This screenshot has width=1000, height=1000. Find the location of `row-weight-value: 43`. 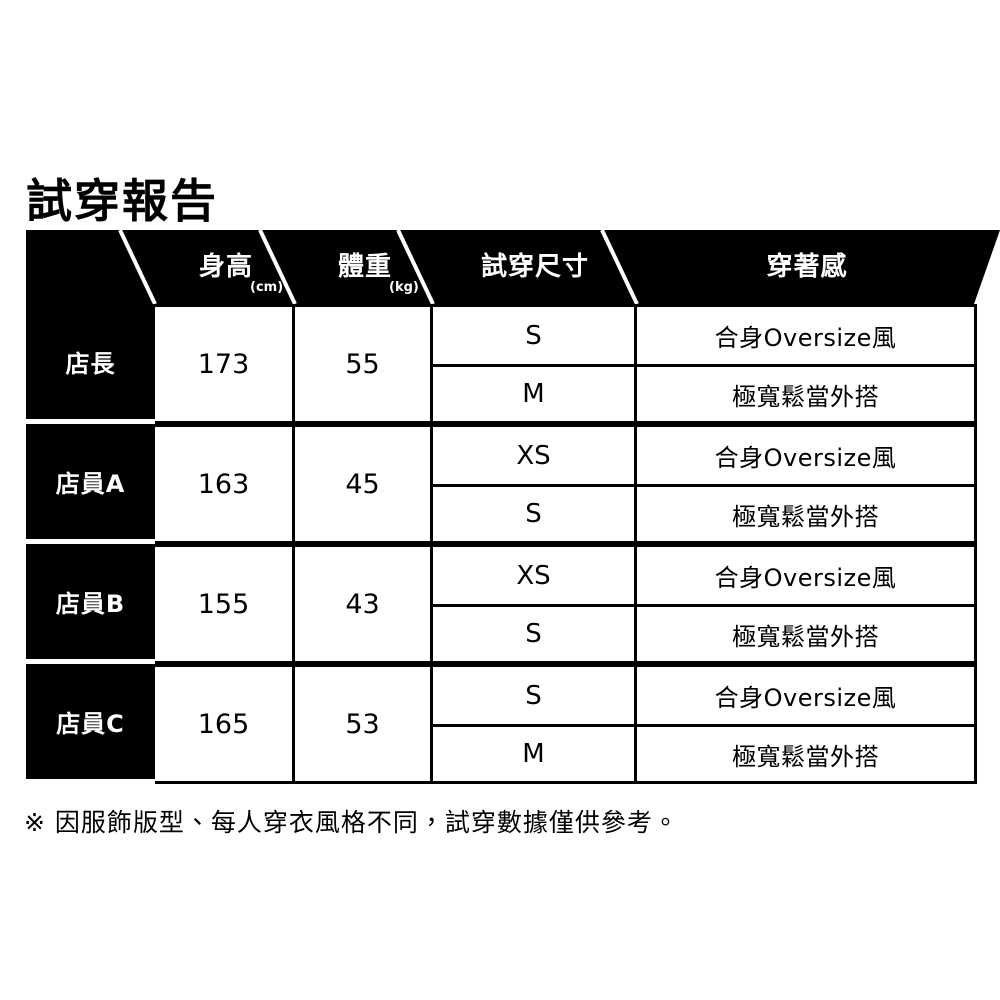

row-weight-value: 43 is located at coordinates (364, 604).